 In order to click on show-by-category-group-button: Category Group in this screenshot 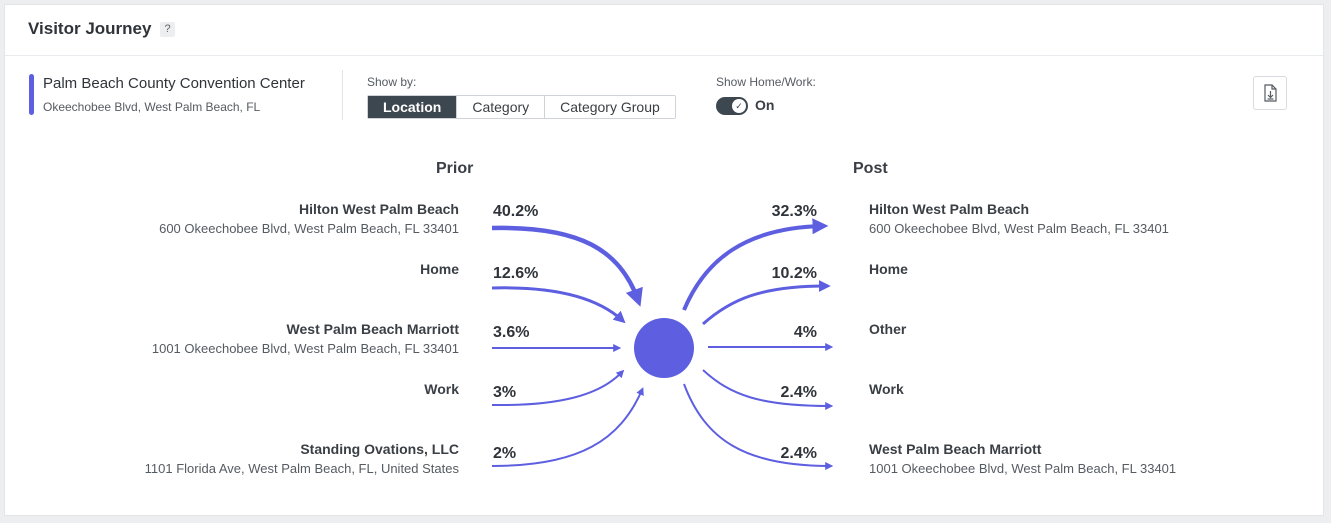, I will do `click(610, 107)`.